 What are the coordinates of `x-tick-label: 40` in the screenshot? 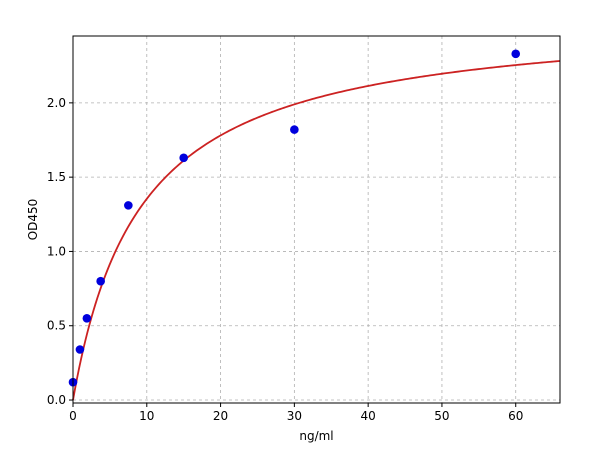 It's located at (368, 416).